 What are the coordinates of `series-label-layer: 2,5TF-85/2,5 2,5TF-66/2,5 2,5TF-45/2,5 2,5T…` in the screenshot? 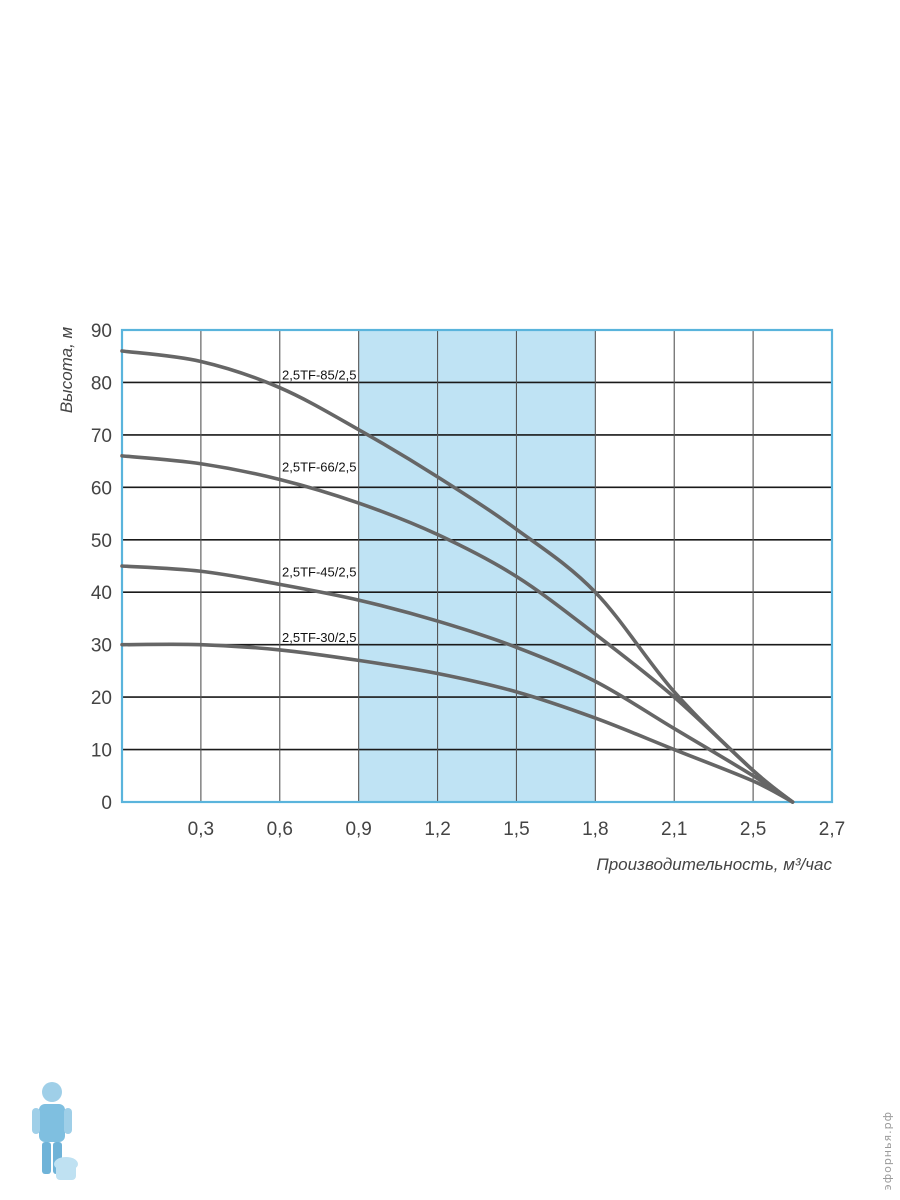 It's located at (319, 506).